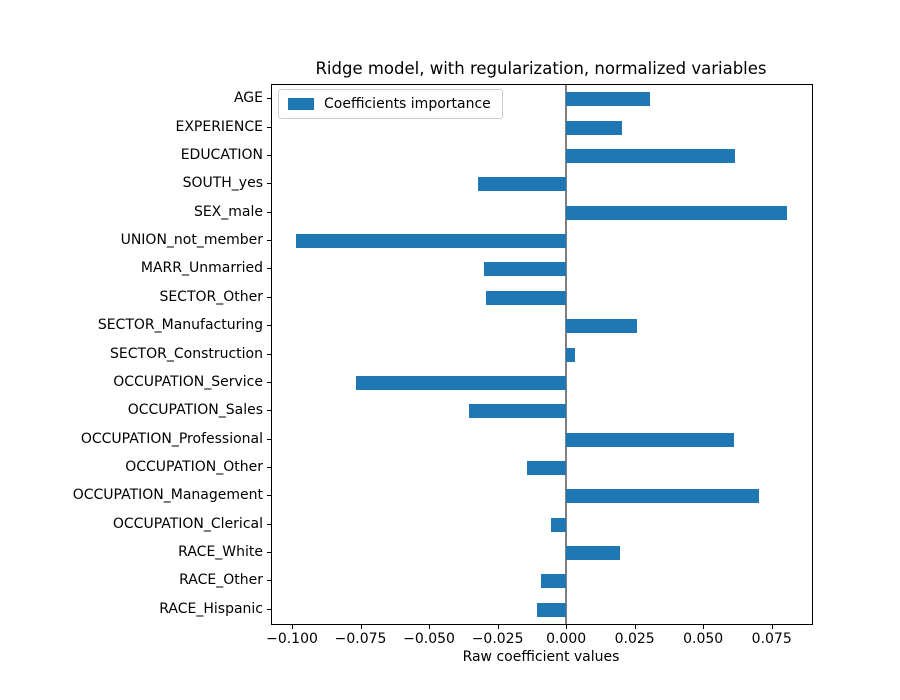 Image resolution: width=900 pixels, height=700 pixels. Describe the element at coordinates (171, 438) in the screenshot. I see `y-tick-label: OCCUPATION_Professional` at that location.